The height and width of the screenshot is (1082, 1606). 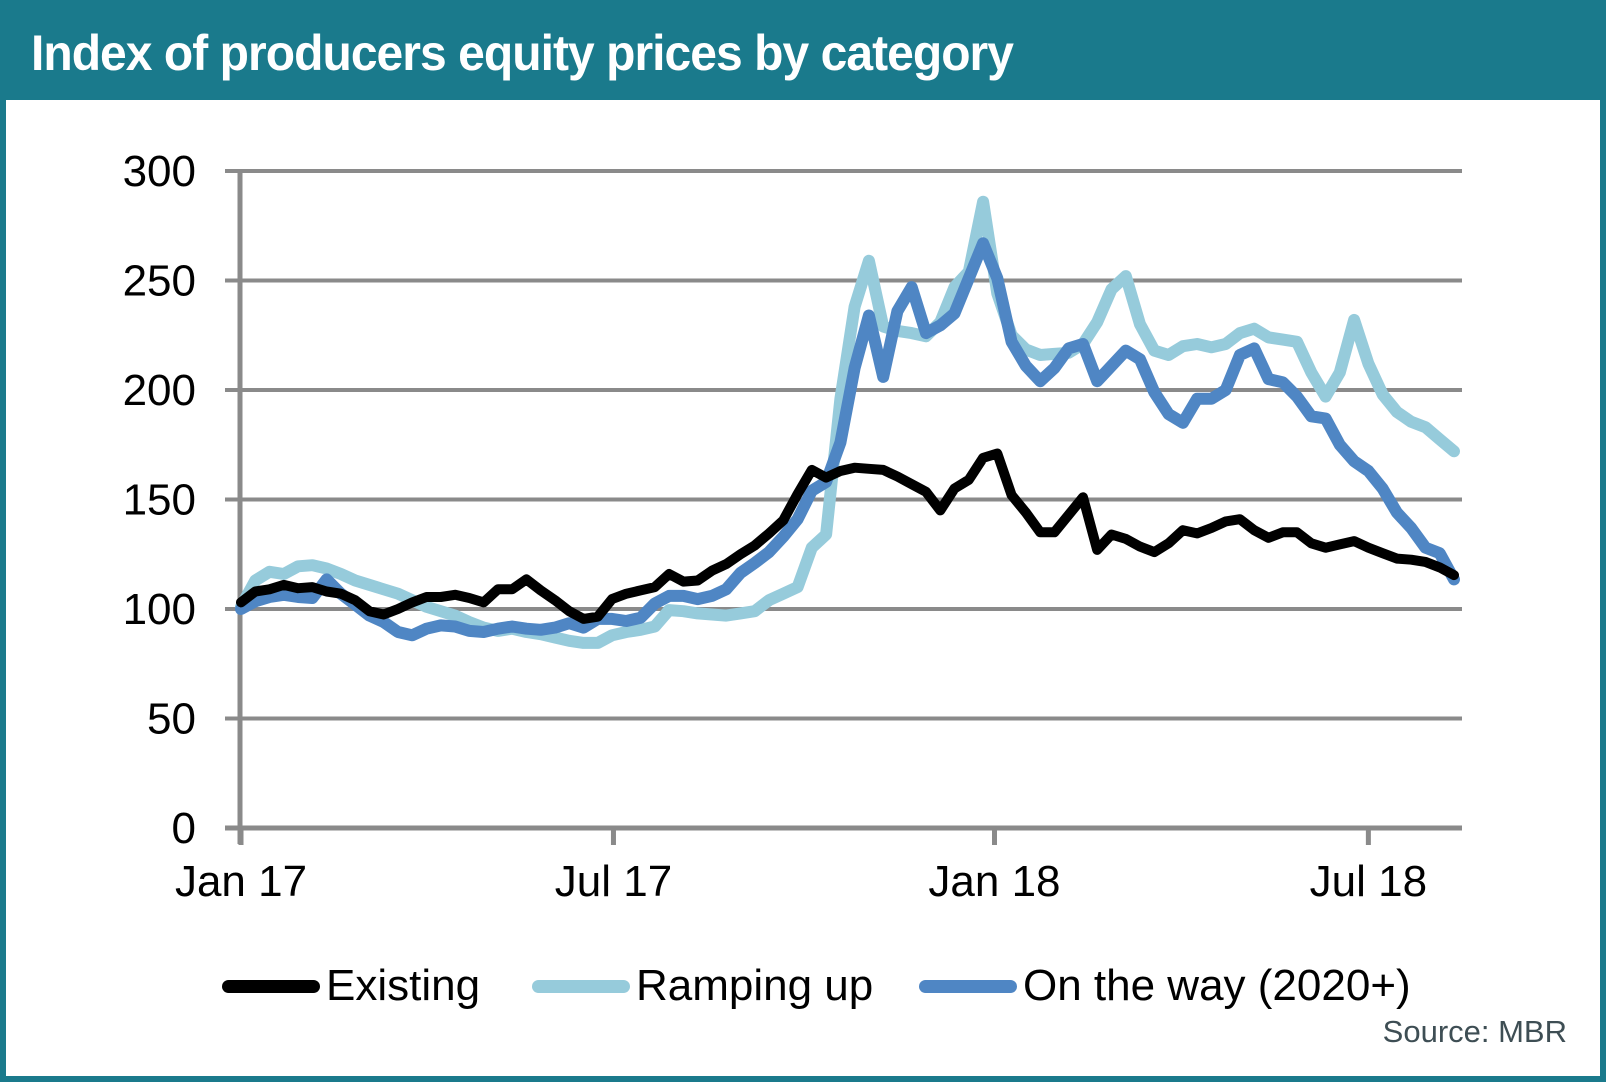 What do you see at coordinates (994, 881) in the screenshot?
I see `x-tick-label-jan-18: Jan 18` at bounding box center [994, 881].